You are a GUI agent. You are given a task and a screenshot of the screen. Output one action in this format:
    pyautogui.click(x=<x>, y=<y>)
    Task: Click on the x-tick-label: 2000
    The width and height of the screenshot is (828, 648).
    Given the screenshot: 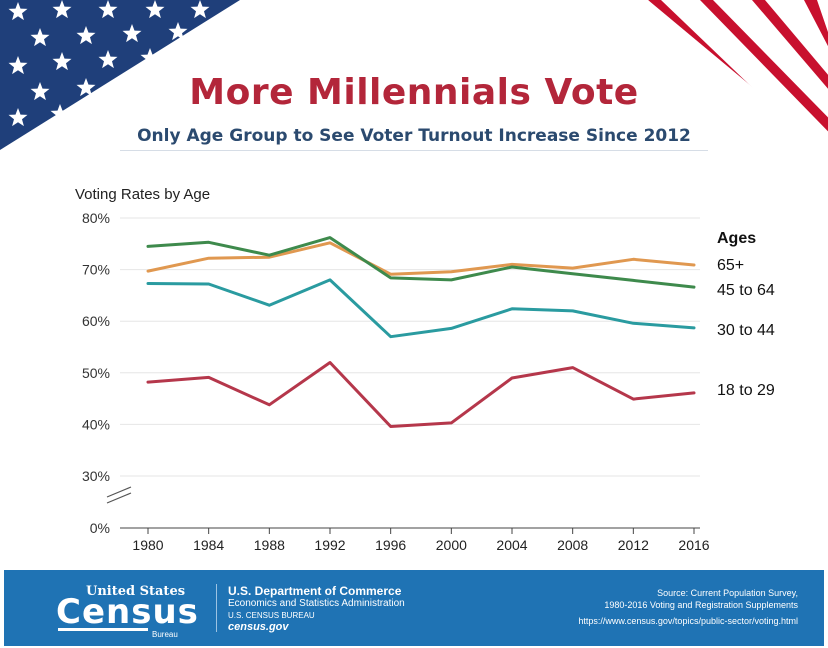 What is the action you would take?
    pyautogui.click(x=451, y=545)
    